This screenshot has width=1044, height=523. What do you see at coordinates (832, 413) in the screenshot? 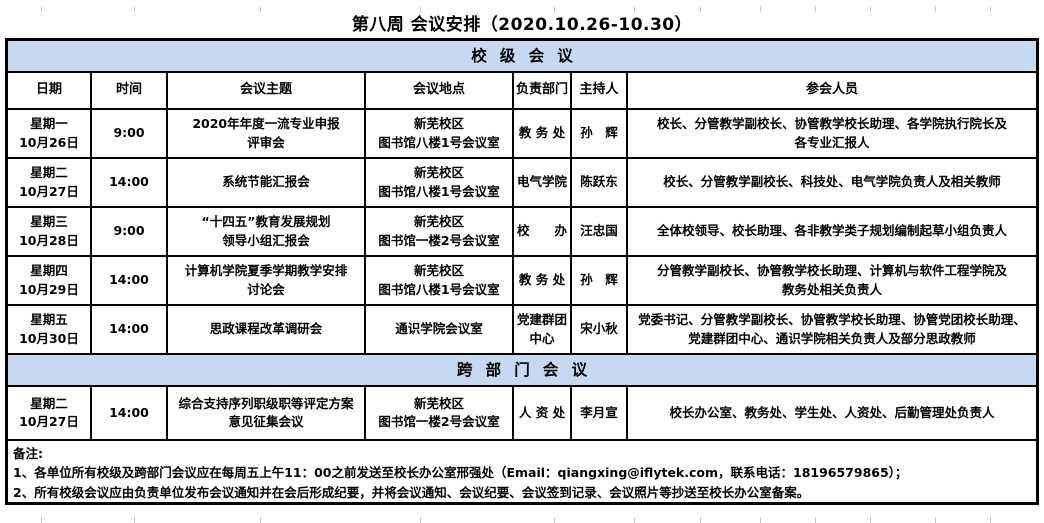
I see `cell-attendees: 校长办公室、教务处、学生处、人资处、后勤管理处负责人` at bounding box center [832, 413].